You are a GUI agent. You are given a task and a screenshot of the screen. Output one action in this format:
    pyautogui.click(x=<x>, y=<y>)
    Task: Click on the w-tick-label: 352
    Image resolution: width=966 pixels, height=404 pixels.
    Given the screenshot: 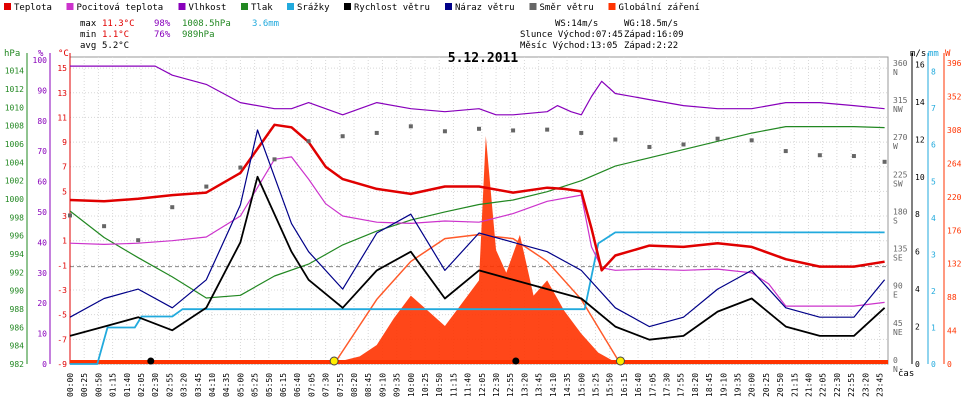 What is the action you would take?
    pyautogui.click(x=954, y=97)
    